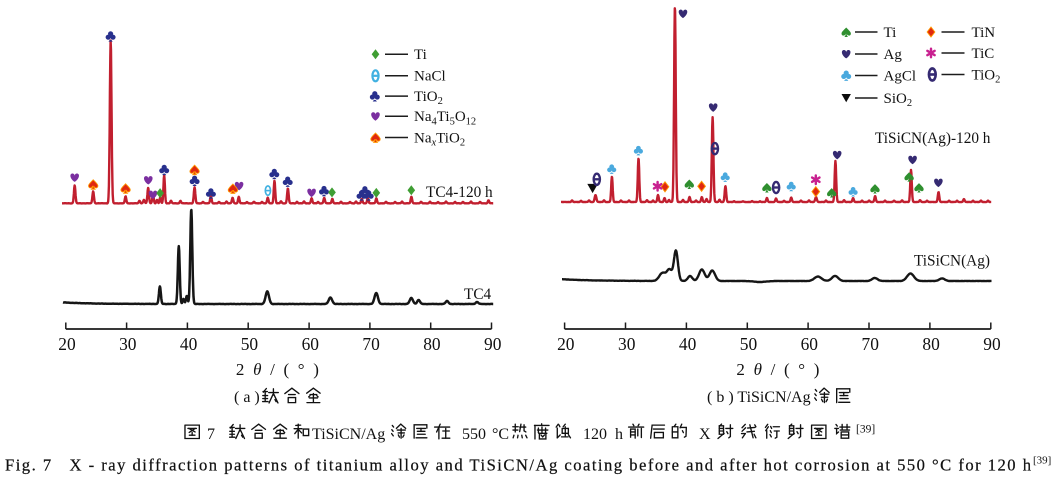 This screenshot has height=481, width=1058. I want to click on svg-text: TiSiCN(Ag)-120 h, so click(933, 138).